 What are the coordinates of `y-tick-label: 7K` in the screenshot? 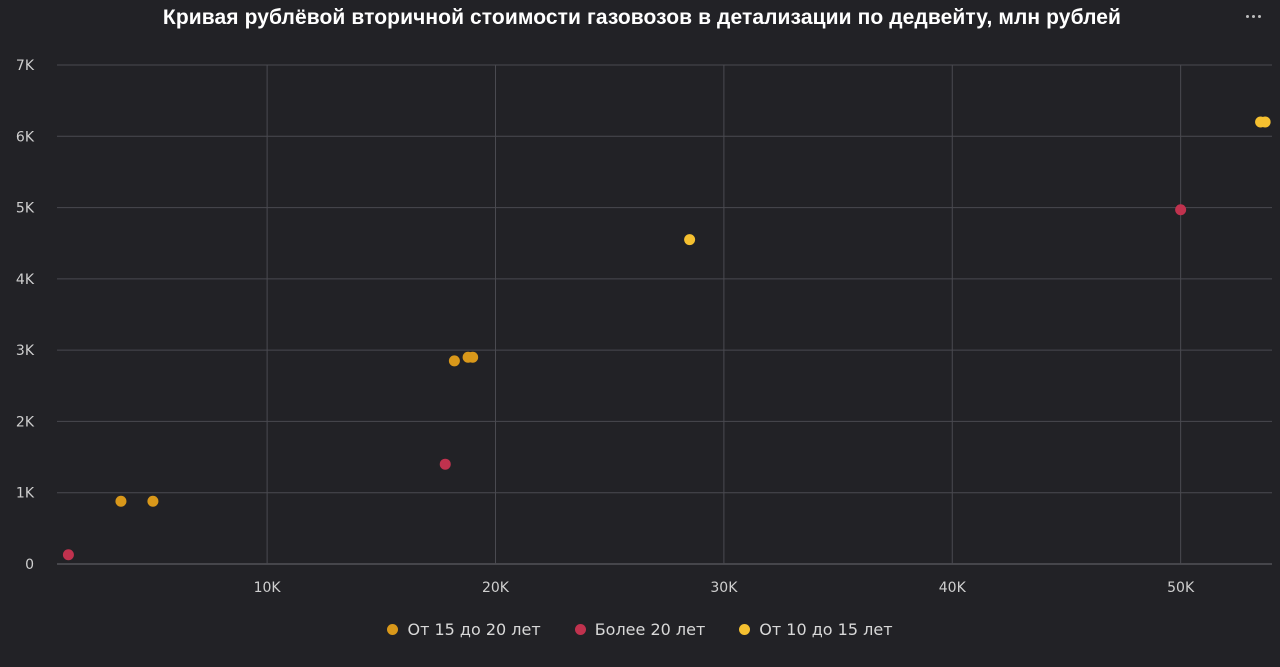 It's located at (25, 66).